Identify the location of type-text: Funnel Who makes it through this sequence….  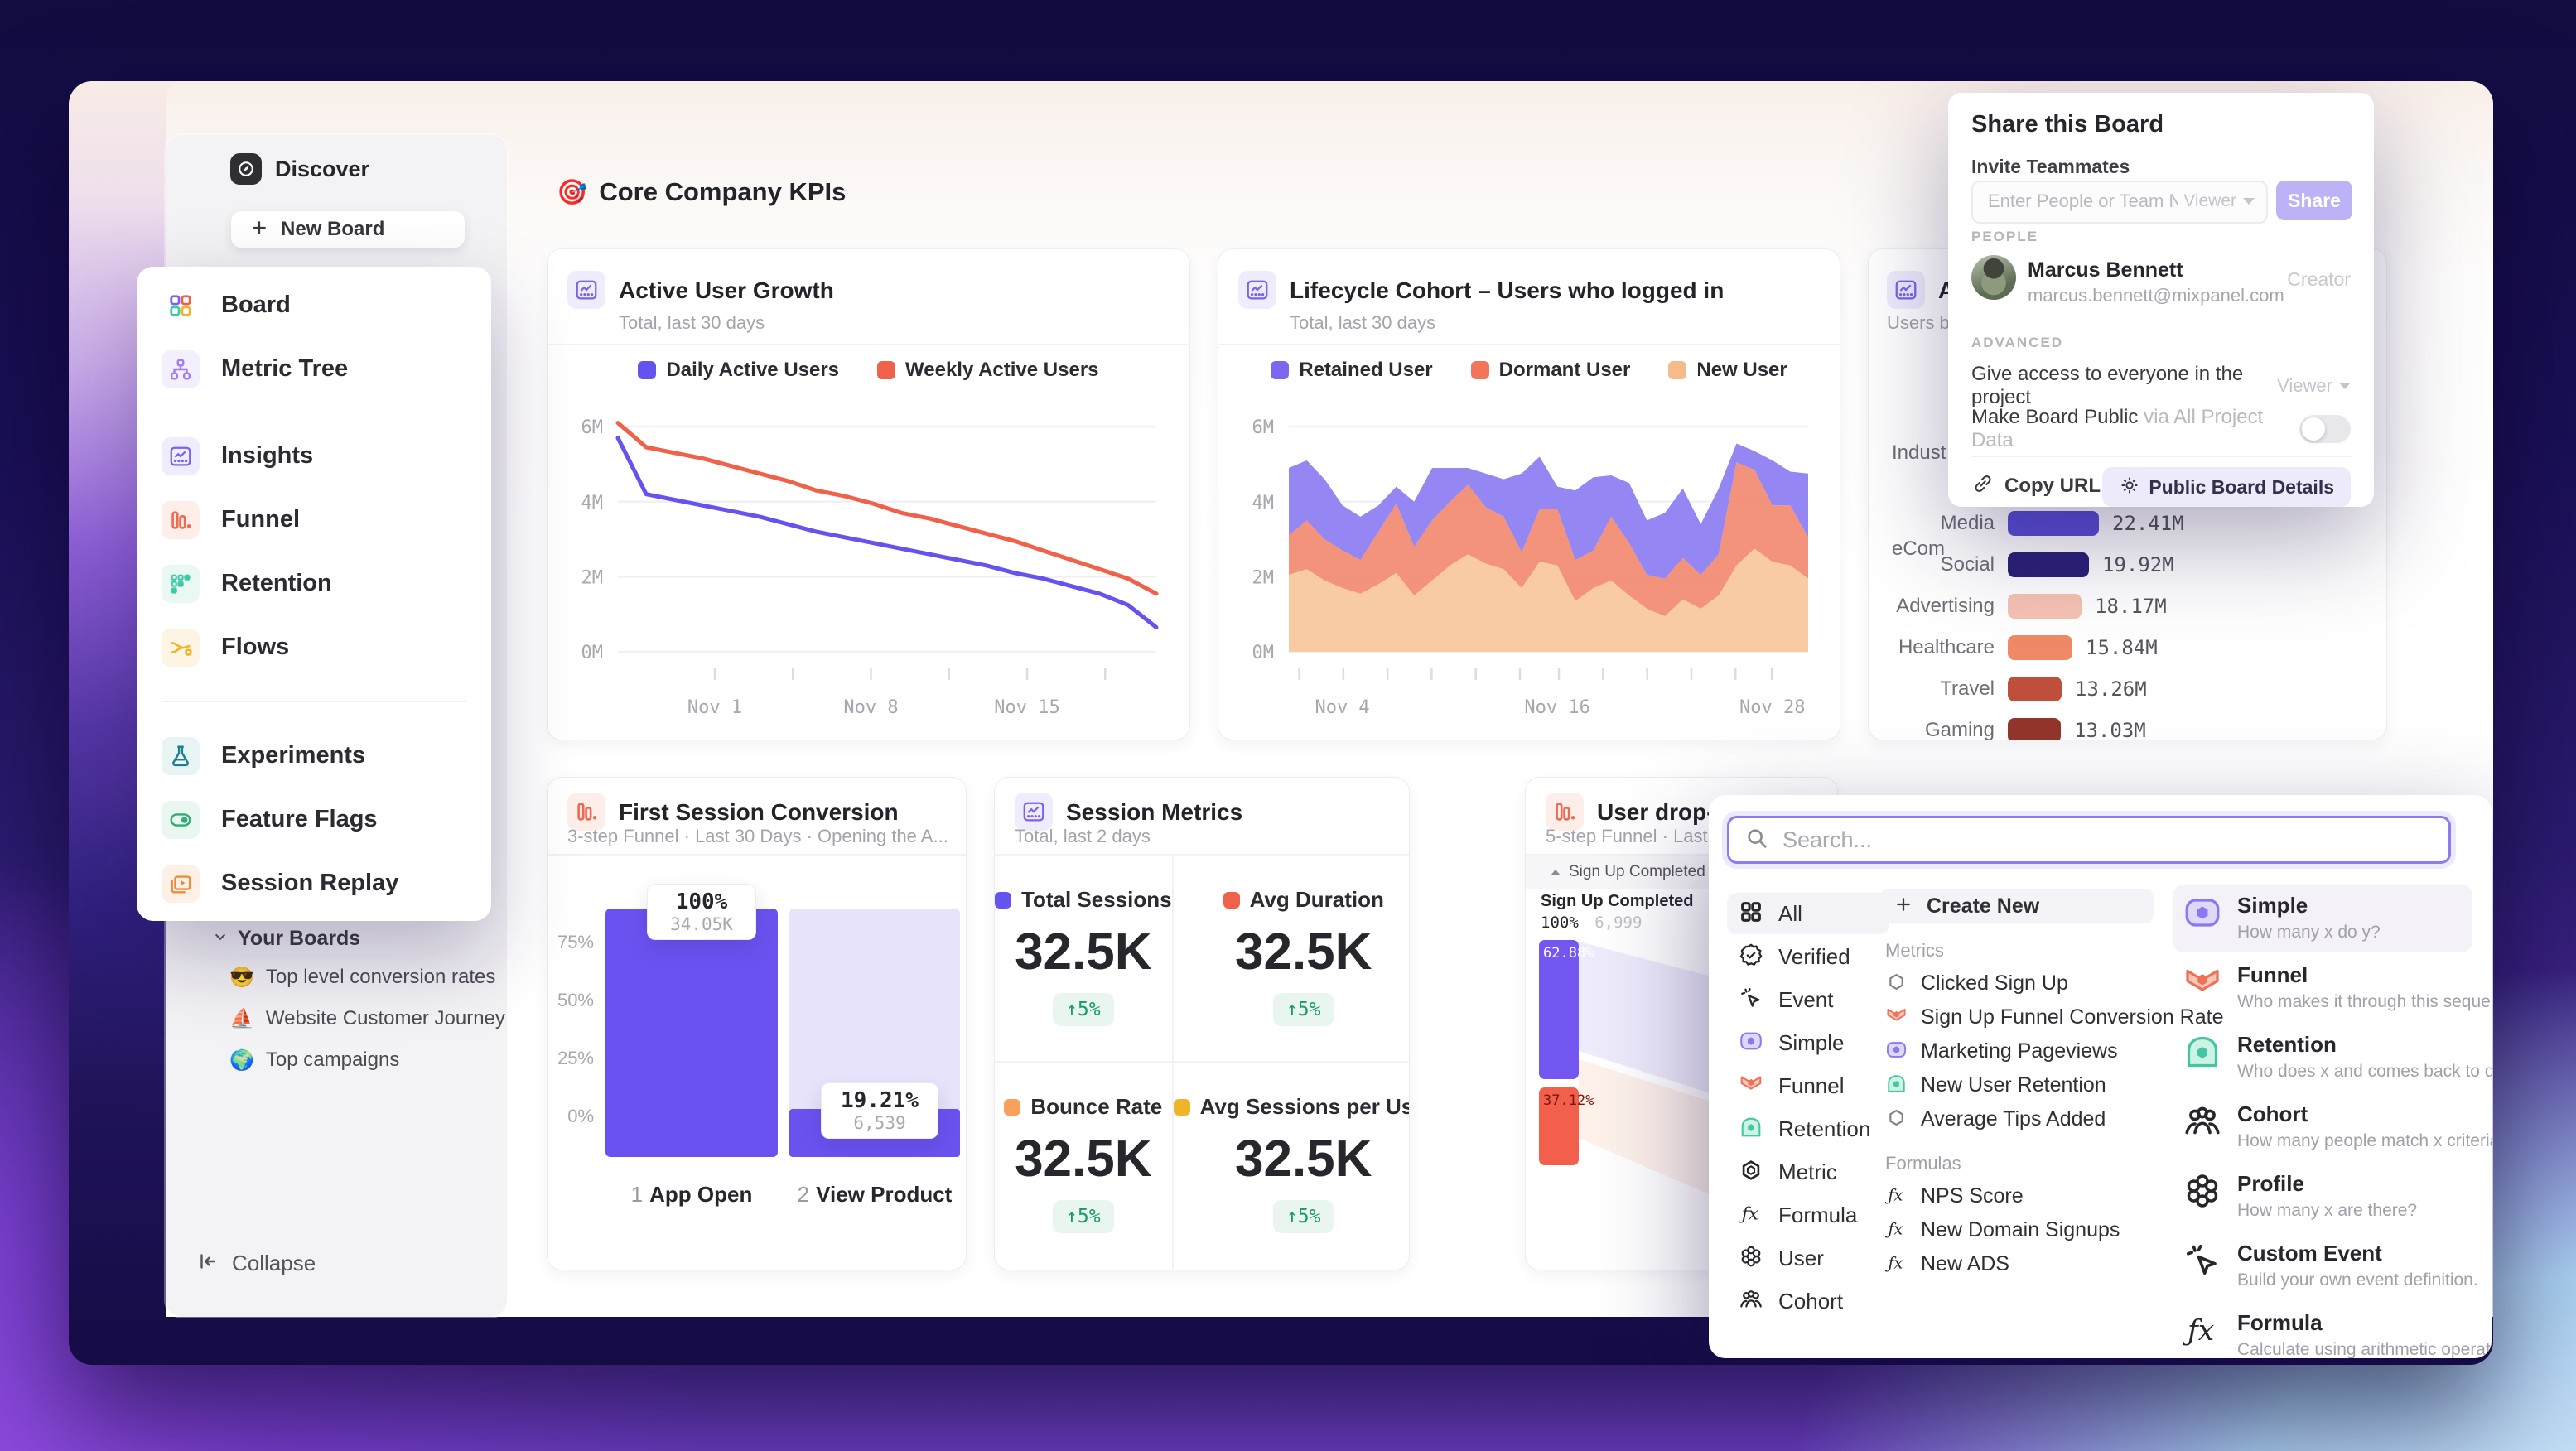
(2364, 987).